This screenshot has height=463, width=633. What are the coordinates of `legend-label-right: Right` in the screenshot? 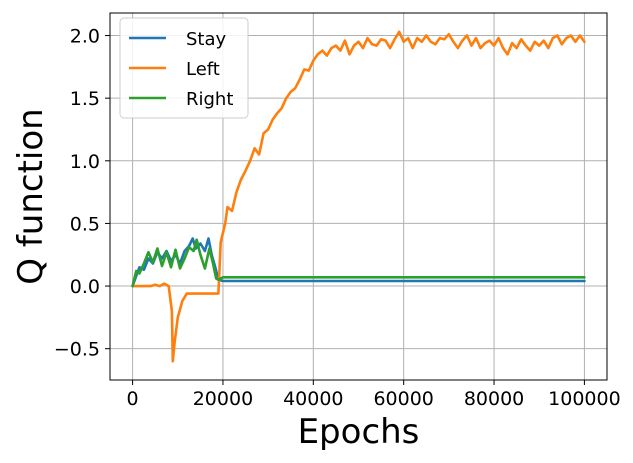 It's located at (209, 99).